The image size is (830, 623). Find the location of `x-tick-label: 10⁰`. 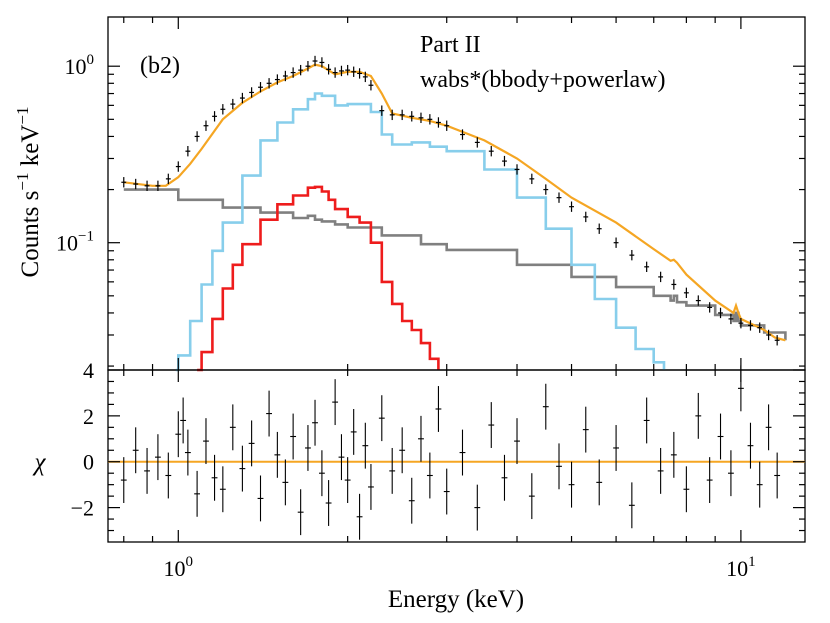

x-tick-label: 10⁰ is located at coordinates (179, 567).